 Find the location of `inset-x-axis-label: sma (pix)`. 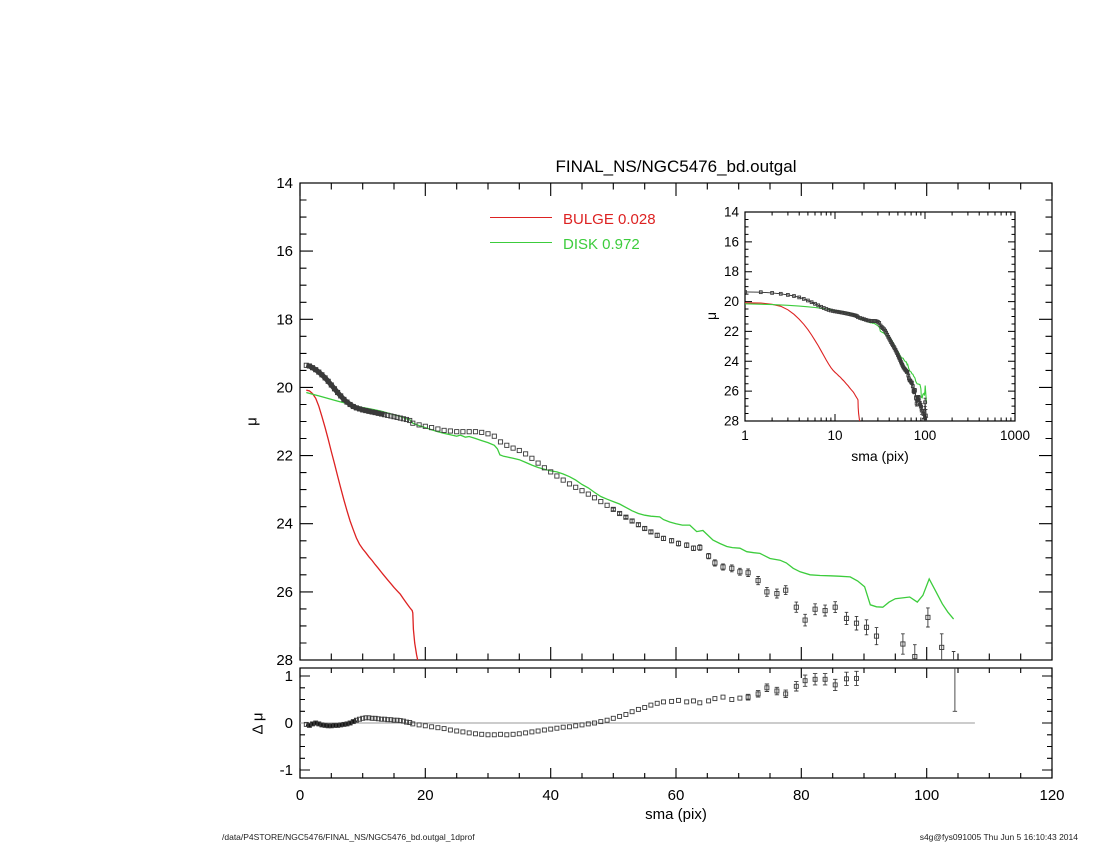

inset-x-axis-label: sma (pix) is located at coordinates (880, 456).